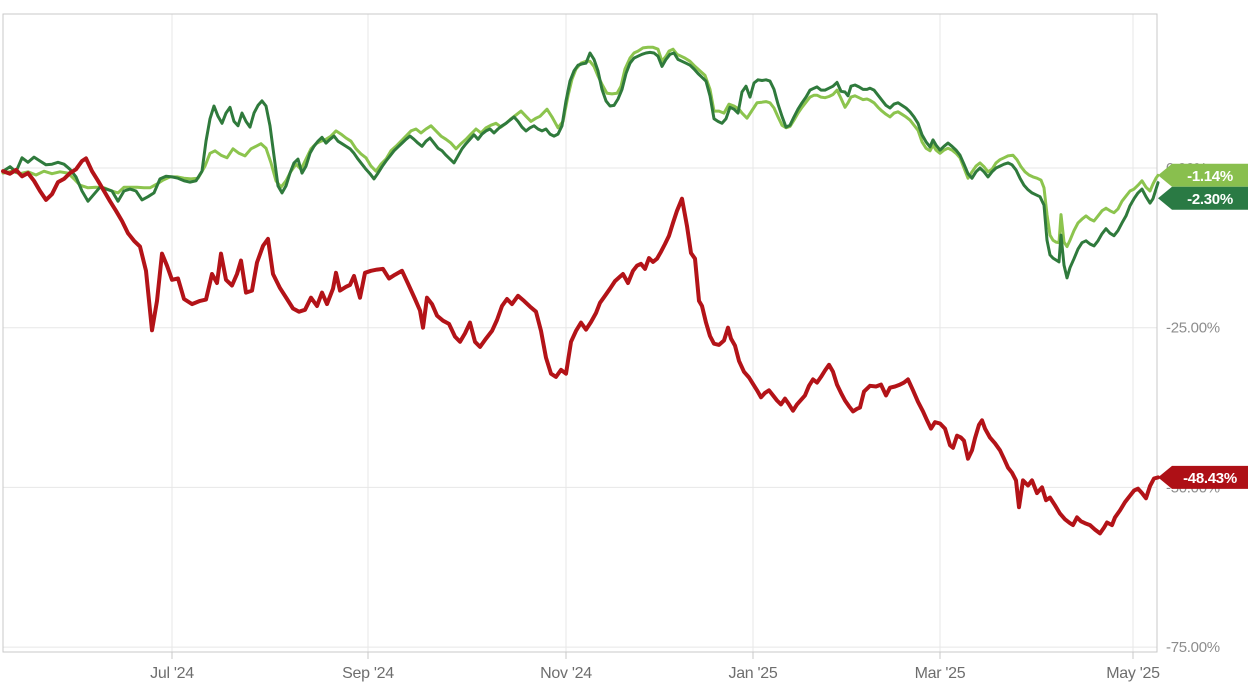 This screenshot has width=1249, height=694. Describe the element at coordinates (172, 673) in the screenshot. I see `x-axis-tick-label: Jul '24` at that location.